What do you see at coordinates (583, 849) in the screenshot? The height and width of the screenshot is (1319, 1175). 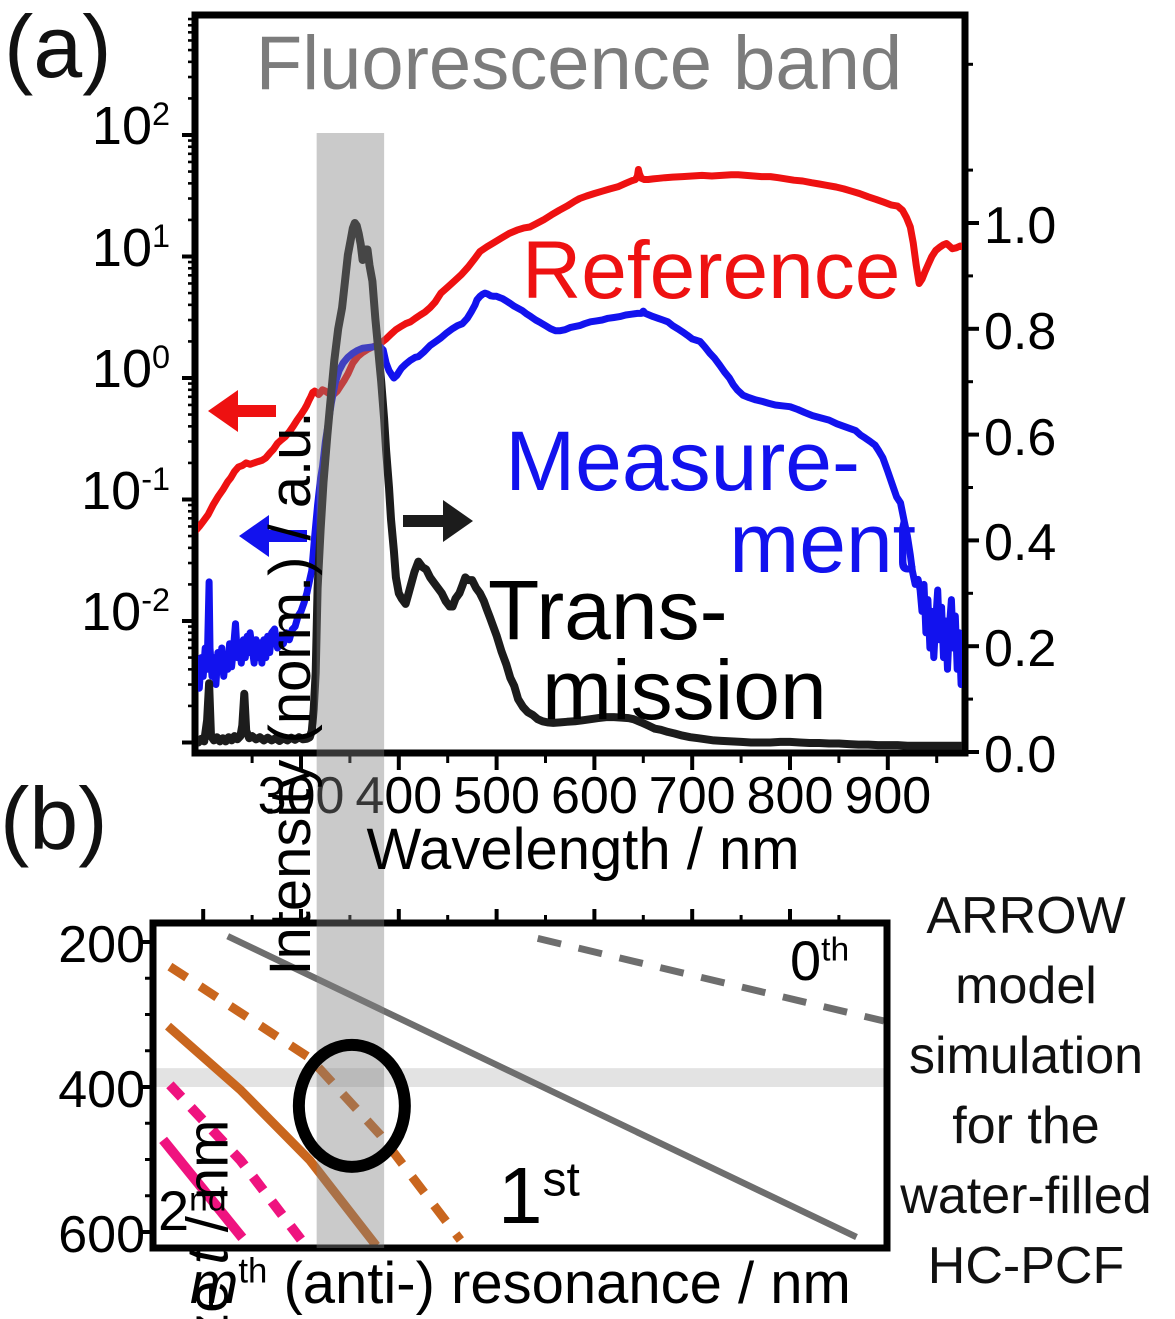 I see `xlabel-wavelength: Wavelength / nm` at bounding box center [583, 849].